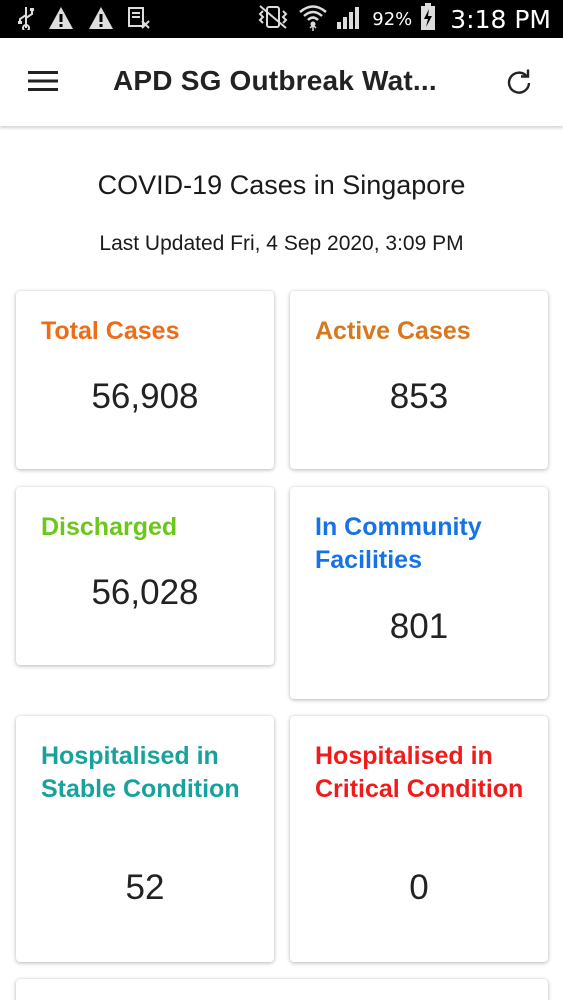 The width and height of the screenshot is (563, 1000). What do you see at coordinates (428, 19) in the screenshot?
I see `battery-charging-icon` at bounding box center [428, 19].